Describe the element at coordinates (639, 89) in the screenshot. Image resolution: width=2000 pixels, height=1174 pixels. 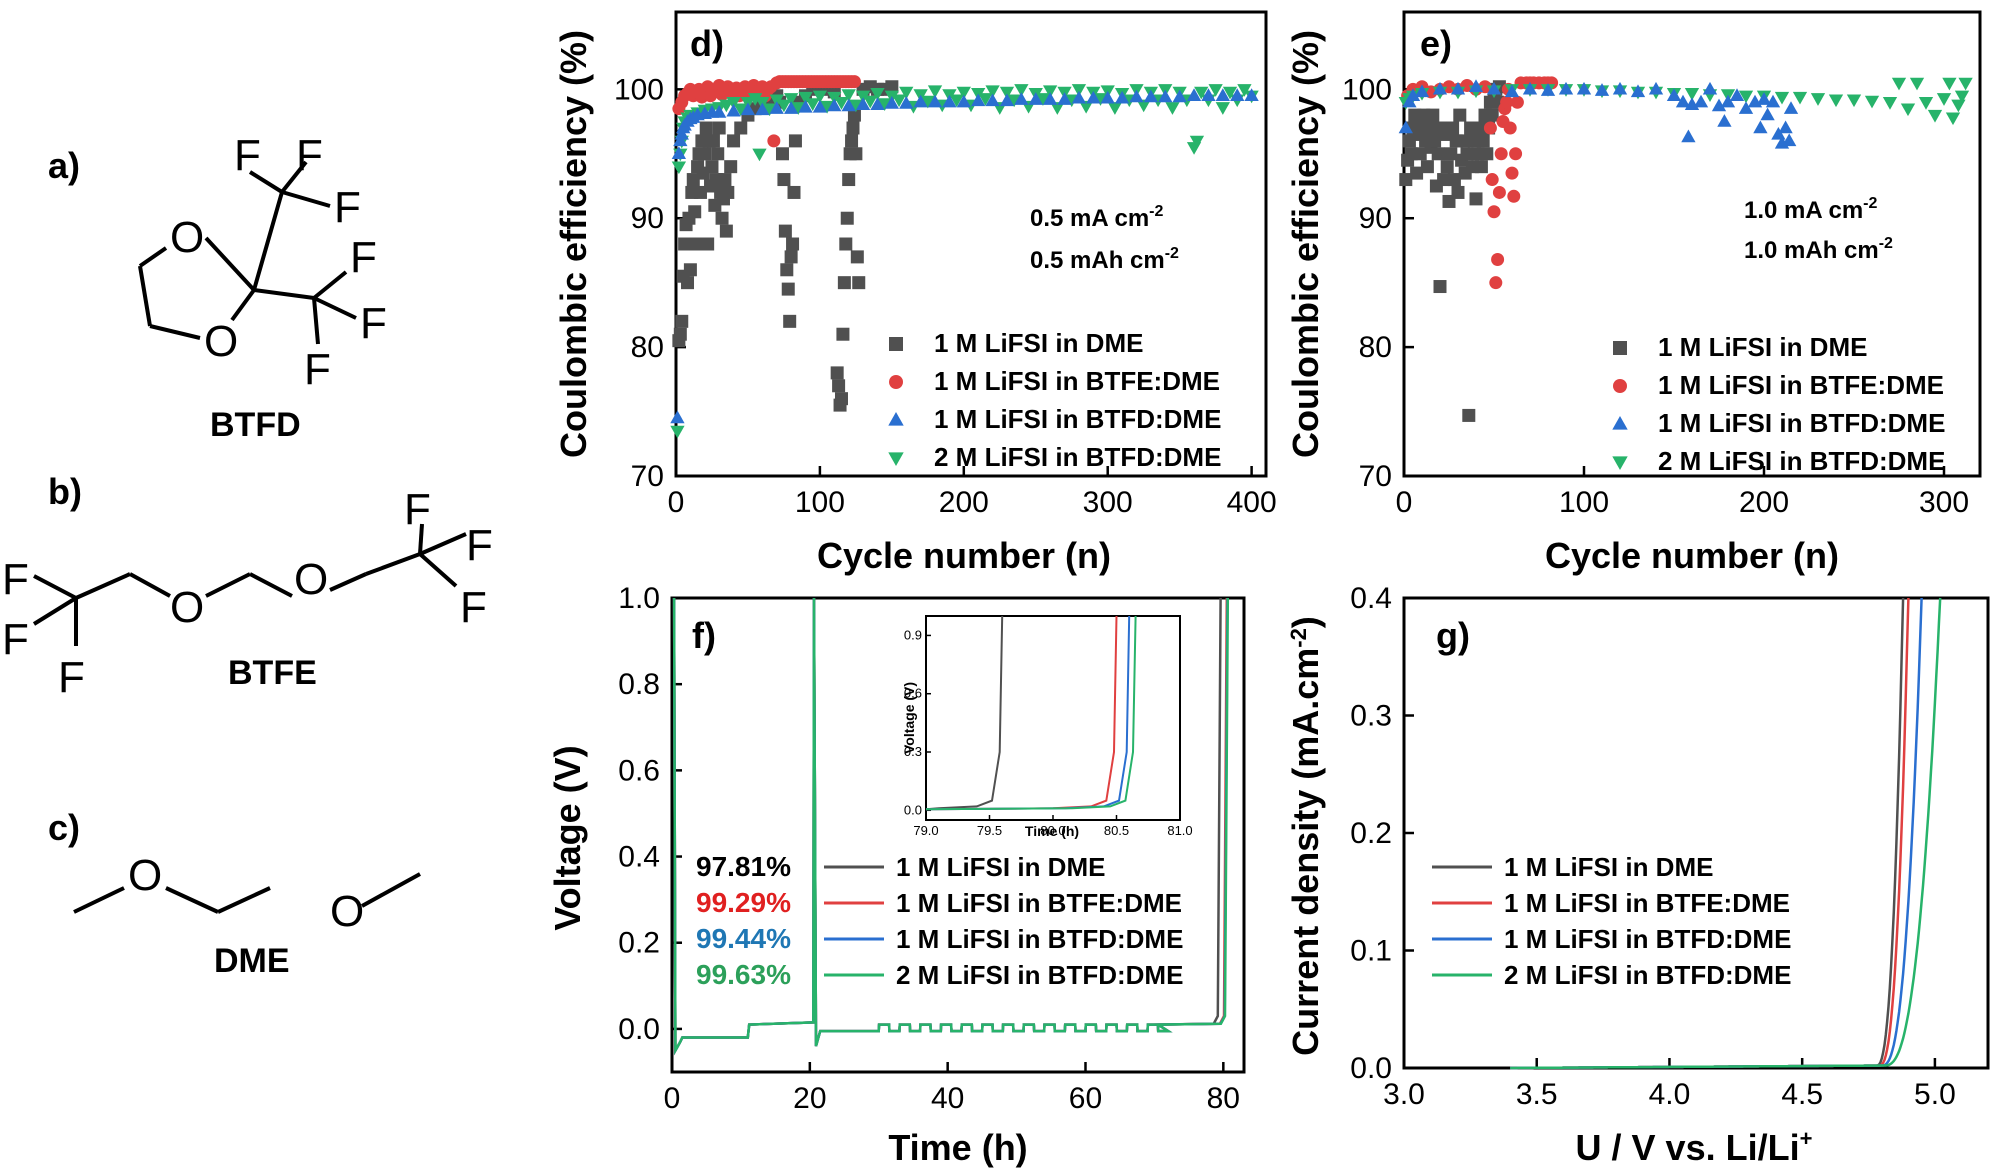
I see `y-tick-label: 100` at that location.